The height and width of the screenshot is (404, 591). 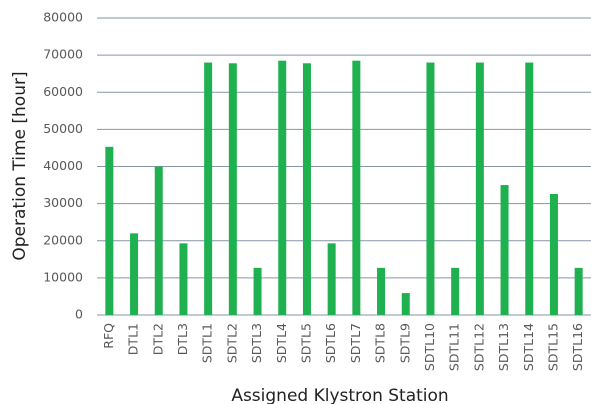 I want to click on y-axis-title: Operation Time [hour], so click(x=20, y=165).